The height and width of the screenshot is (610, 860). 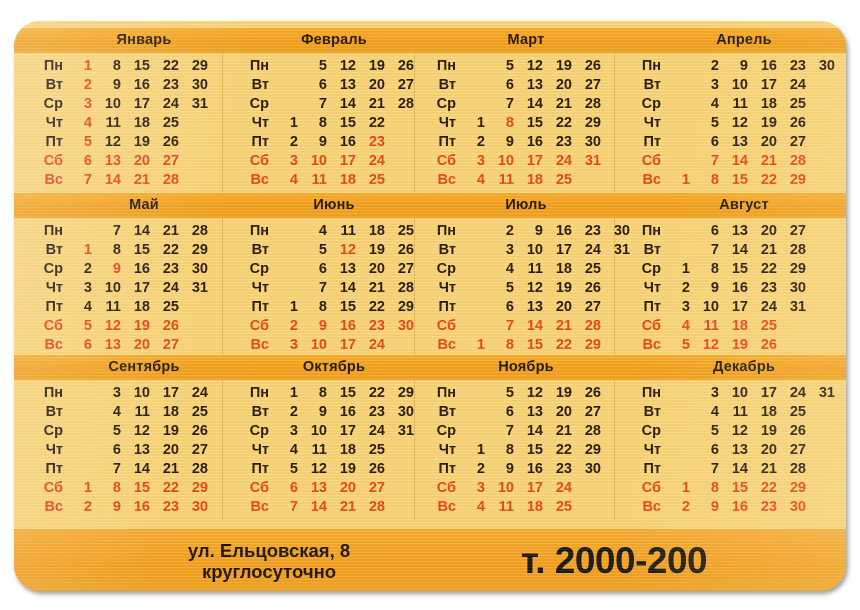 What do you see at coordinates (739, 250) in the screenshot?
I see `day-cell: 14` at bounding box center [739, 250].